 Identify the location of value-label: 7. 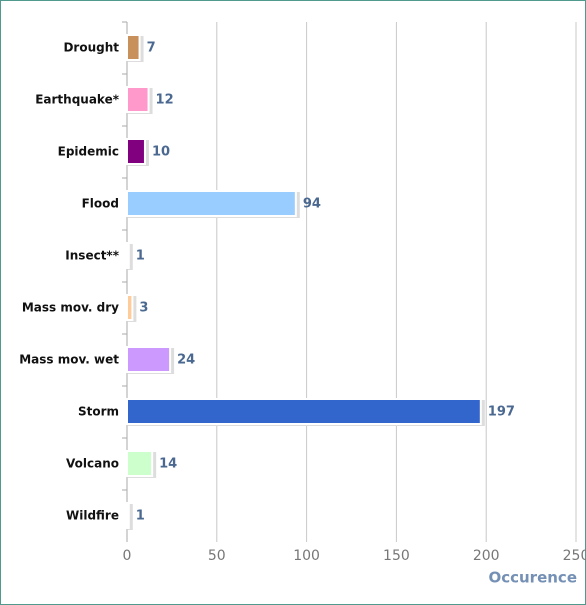
(151, 48).